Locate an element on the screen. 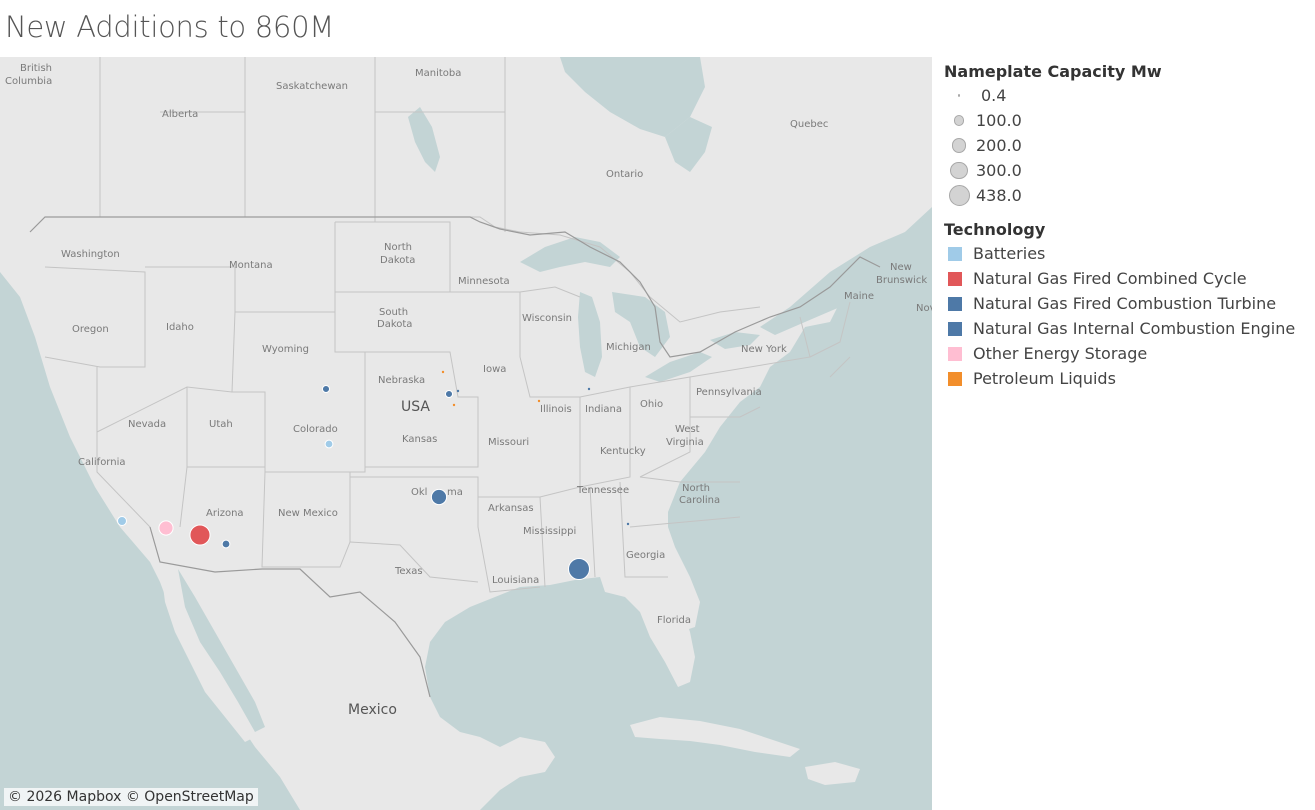 The image size is (1315, 810). label-texas: Texas is located at coordinates (408, 571).